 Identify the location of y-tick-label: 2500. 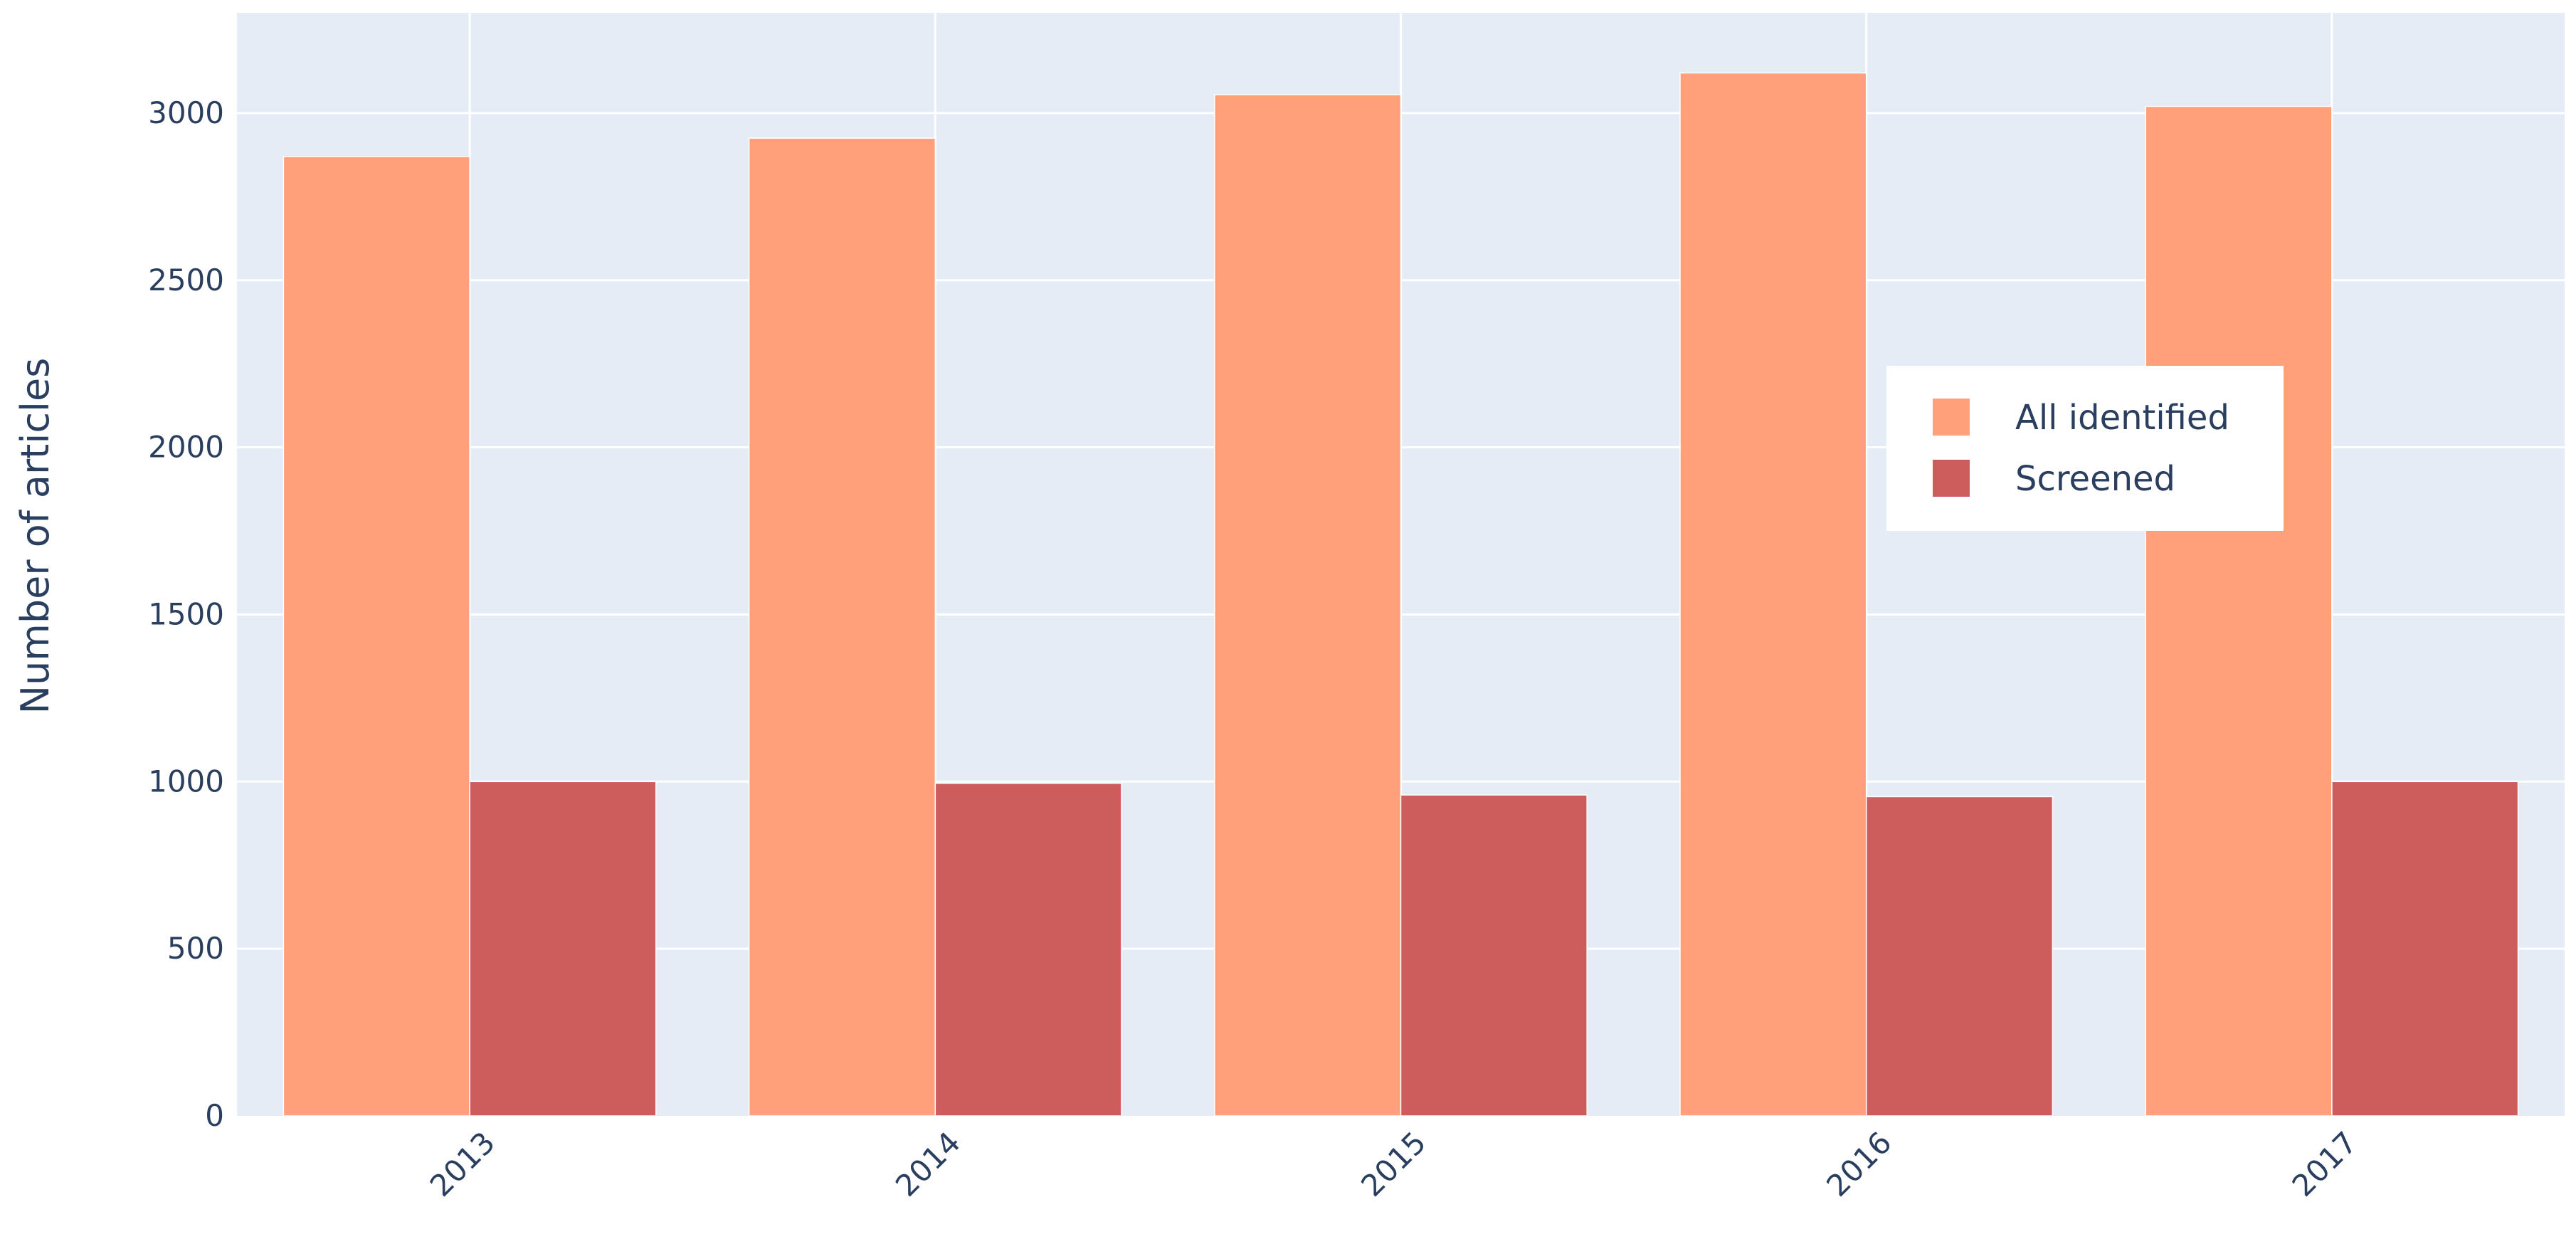
(186, 280).